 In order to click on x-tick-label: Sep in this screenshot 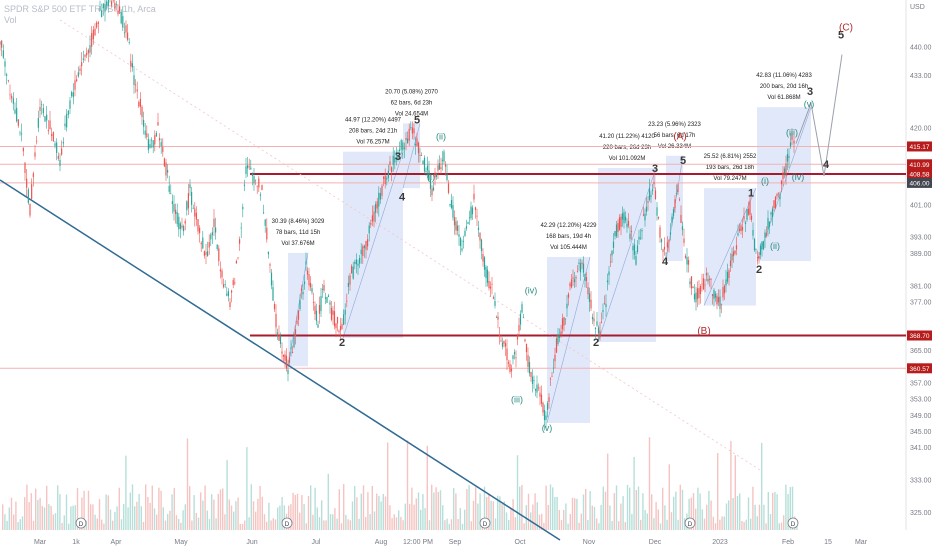, I will do `click(455, 542)`.